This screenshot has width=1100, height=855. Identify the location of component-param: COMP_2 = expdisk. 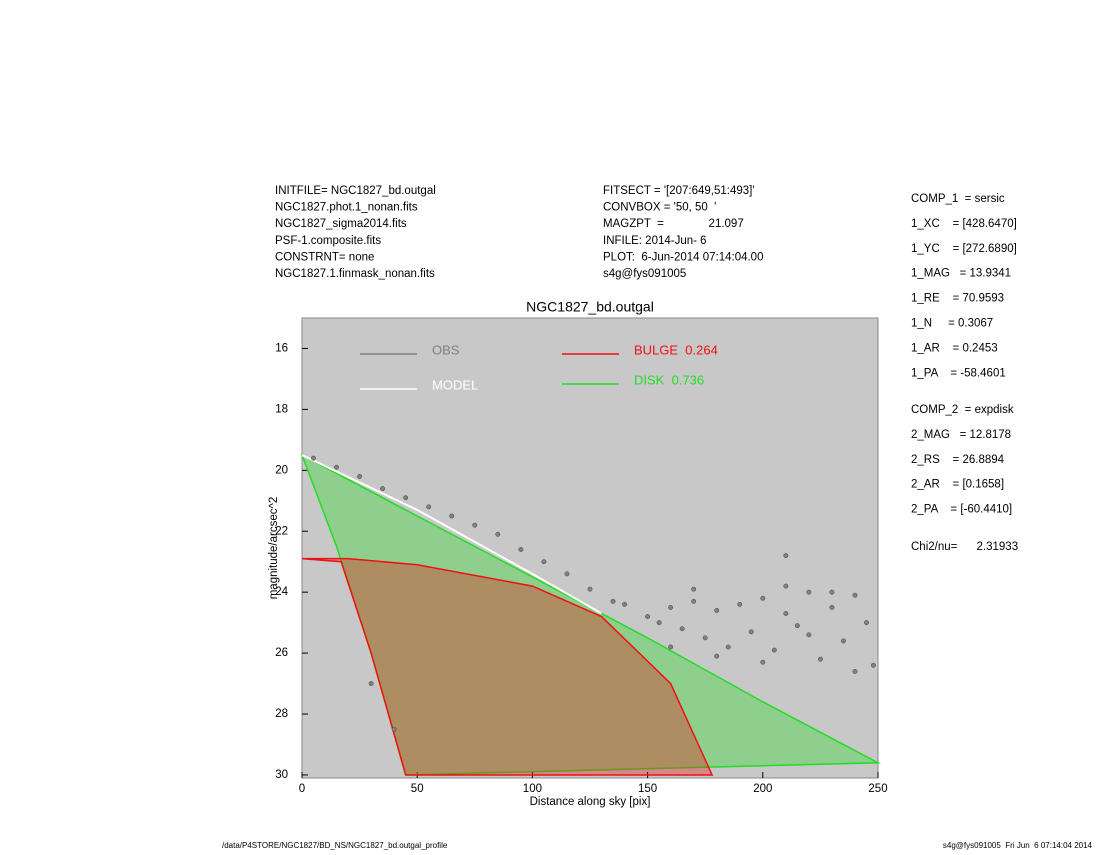
(962, 410).